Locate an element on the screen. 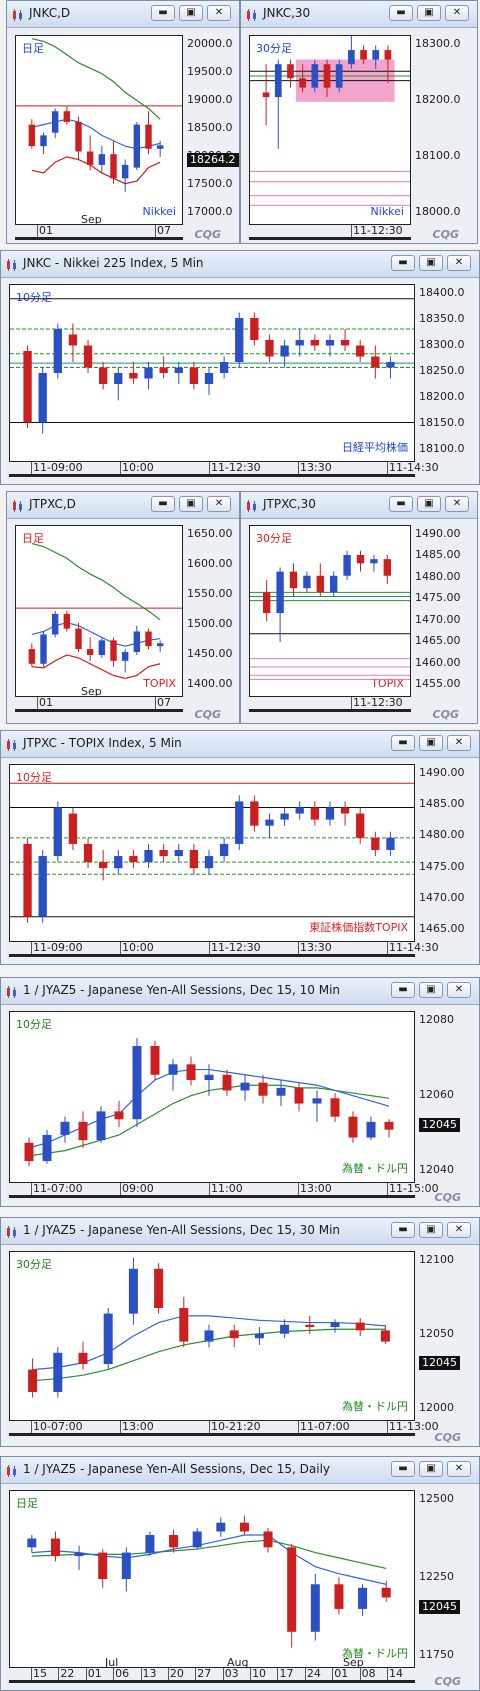 Image resolution: width=480 pixels, height=1691 pixels. plot-area: 30分足 為替・ドル円 is located at coordinates (212, 1336).